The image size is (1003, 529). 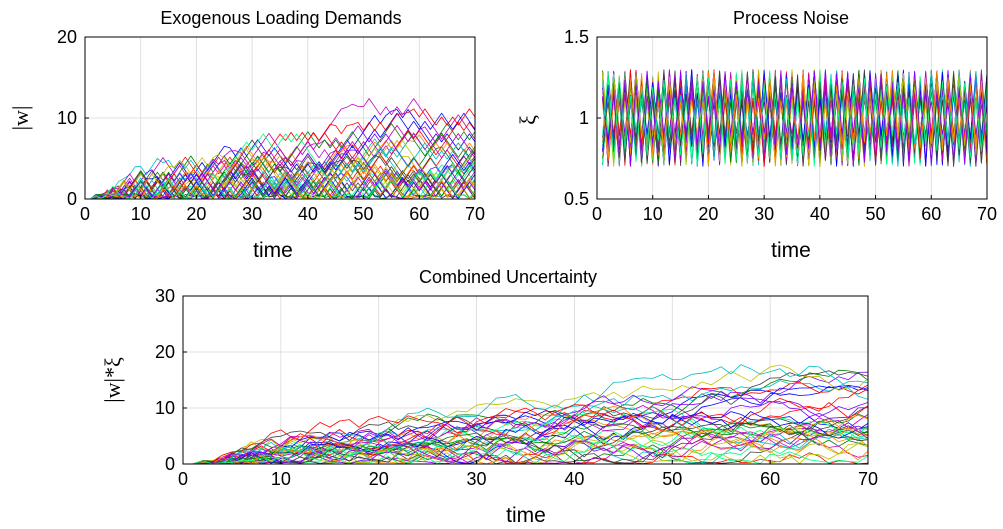 What do you see at coordinates (165, 296) in the screenshot?
I see `y-tick-label: 30` at bounding box center [165, 296].